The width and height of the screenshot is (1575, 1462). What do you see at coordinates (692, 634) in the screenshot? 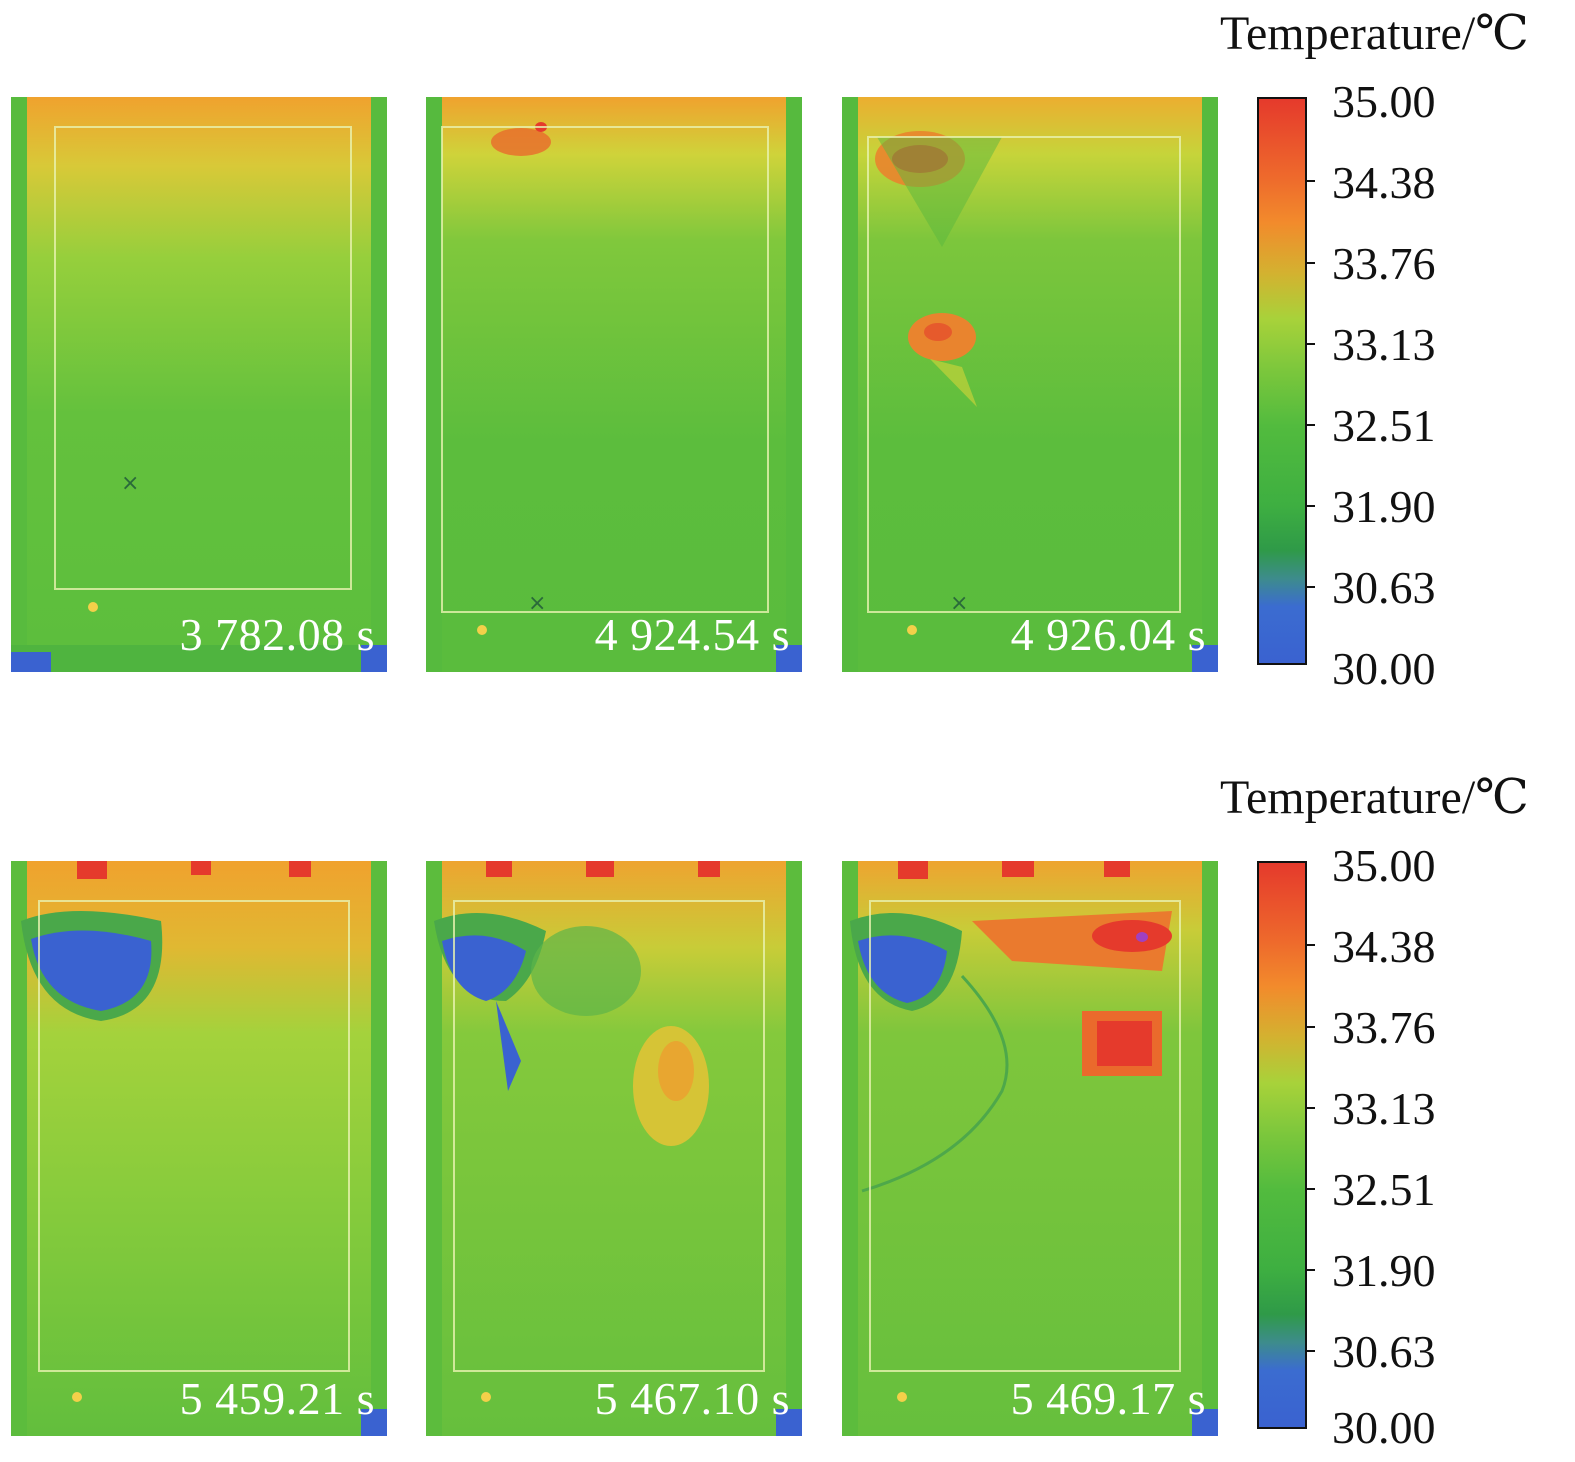
I see `time-label: 4 924.54 s` at bounding box center [692, 634].